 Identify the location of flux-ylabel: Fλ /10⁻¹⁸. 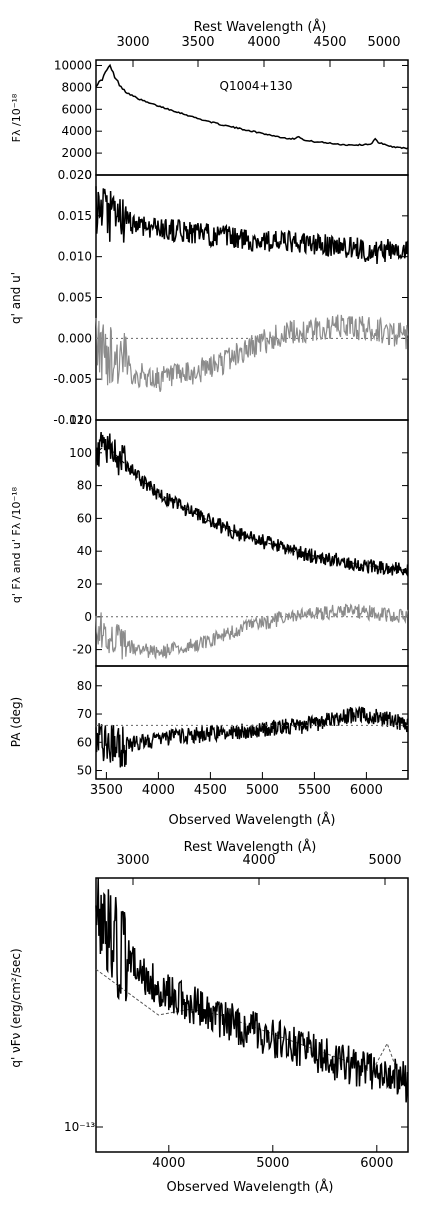
(16, 117).